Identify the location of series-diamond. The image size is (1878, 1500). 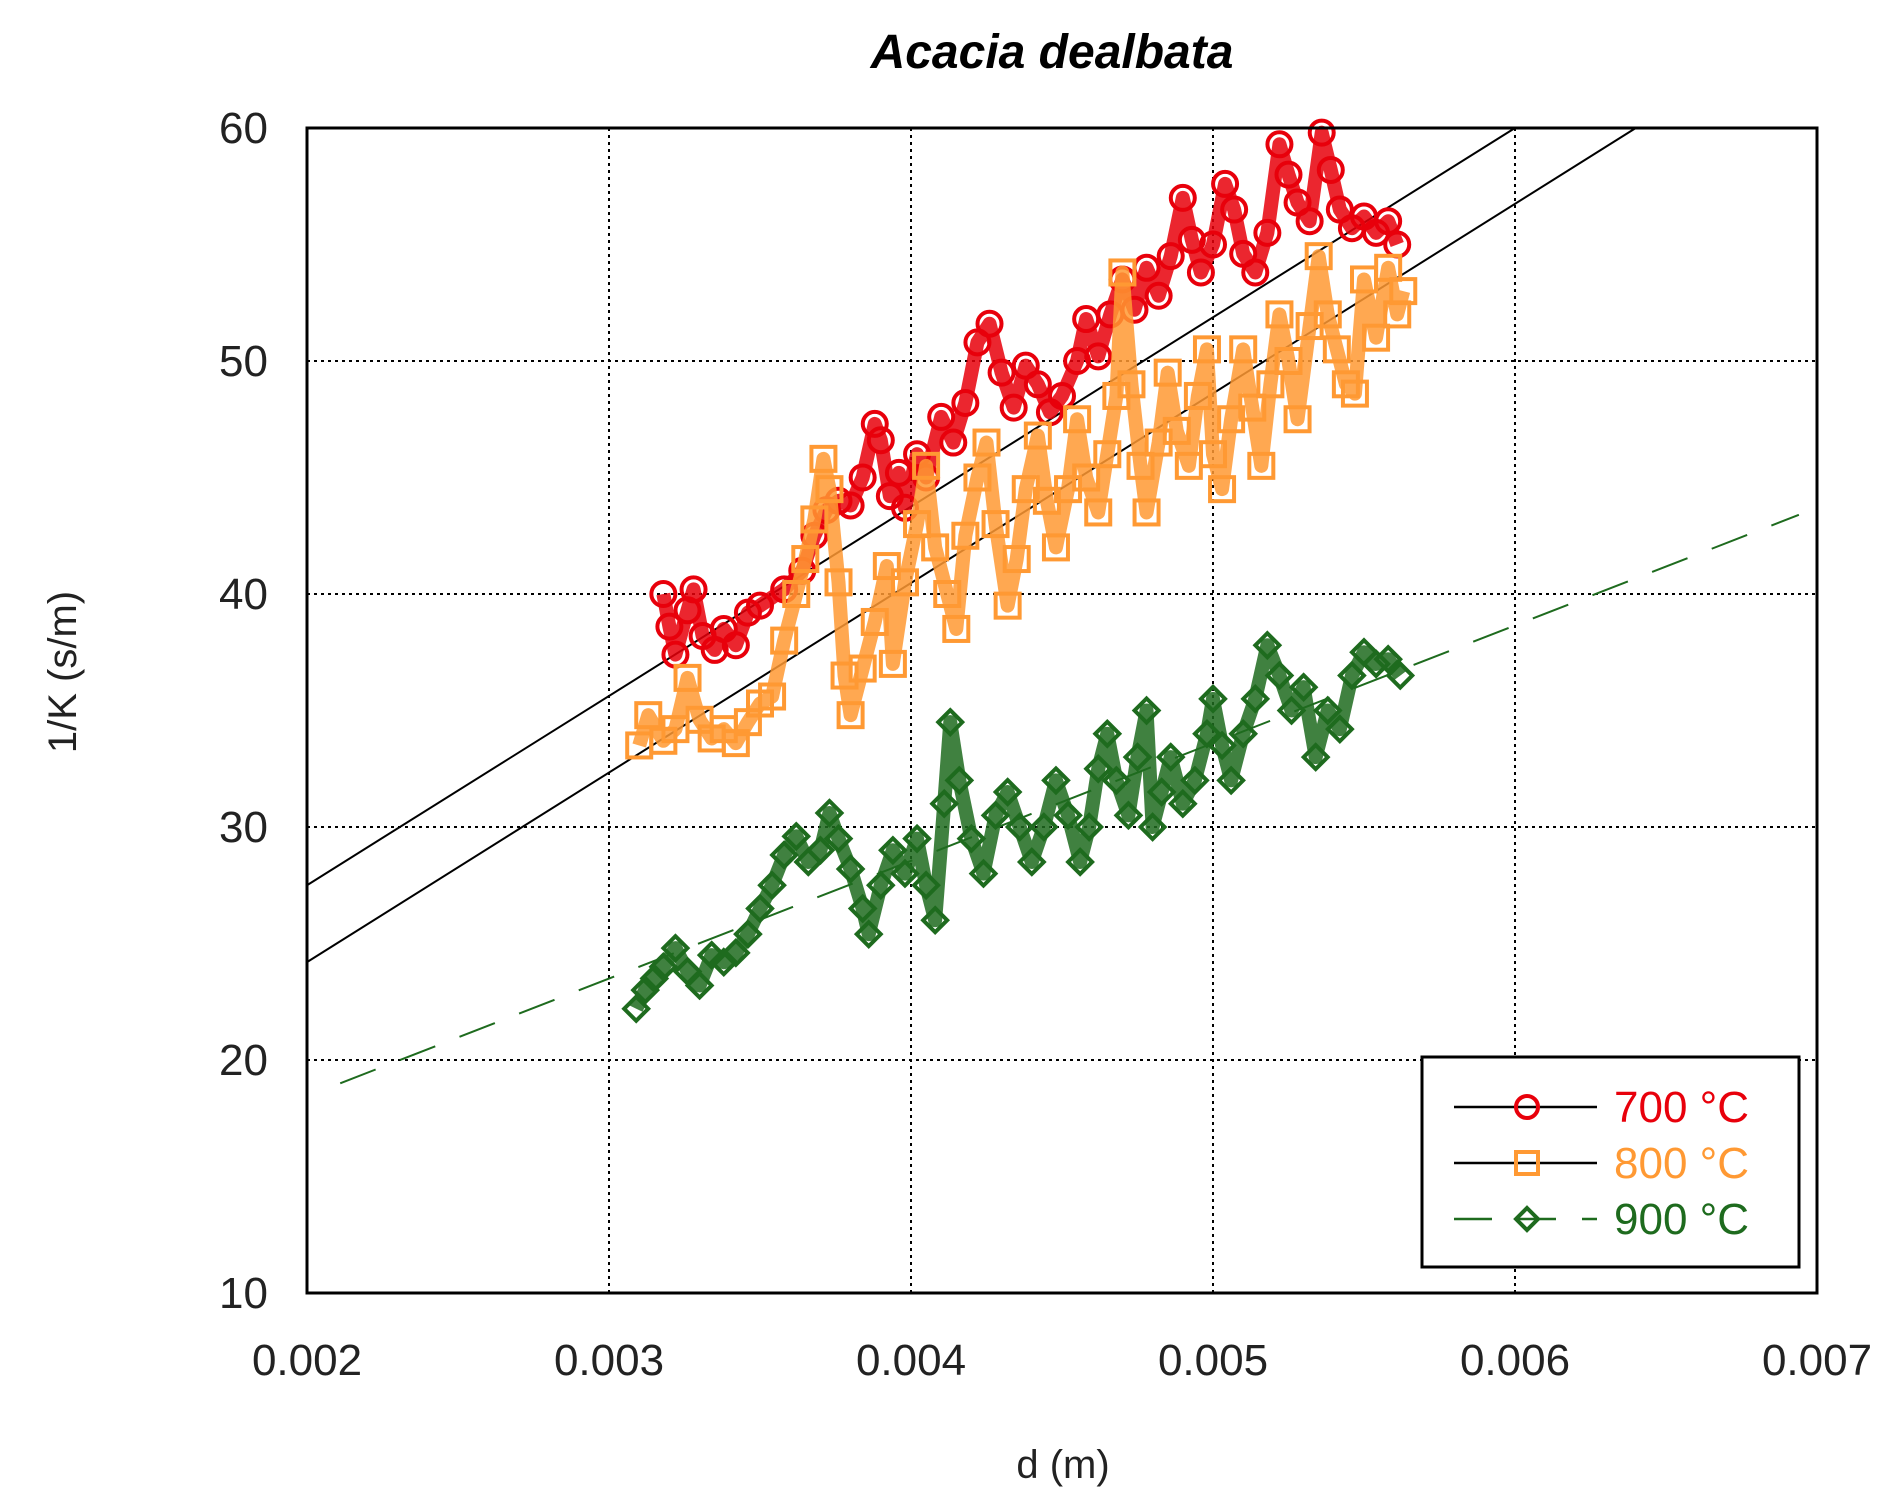
(1018, 827).